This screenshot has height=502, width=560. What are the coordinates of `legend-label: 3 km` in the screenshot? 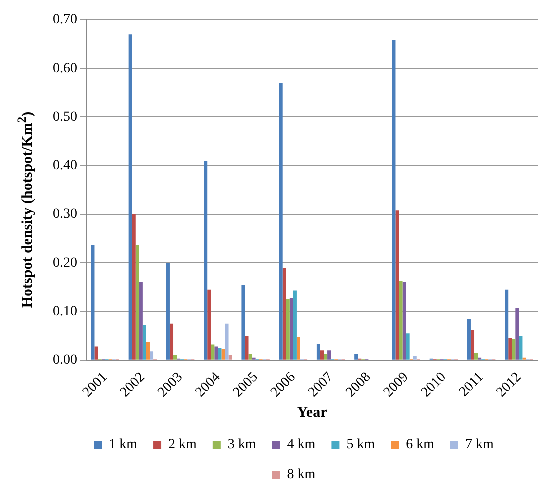 It's located at (242, 445).